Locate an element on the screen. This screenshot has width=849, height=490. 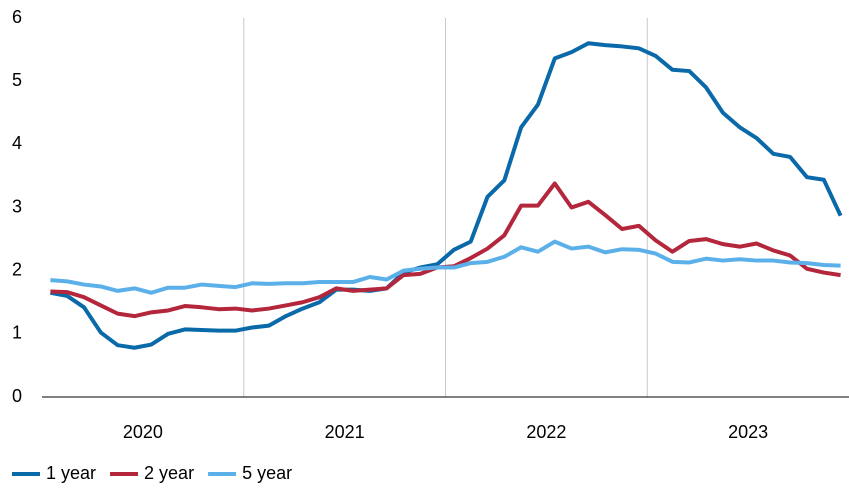
x-tick-label: 2020 is located at coordinates (143, 432).